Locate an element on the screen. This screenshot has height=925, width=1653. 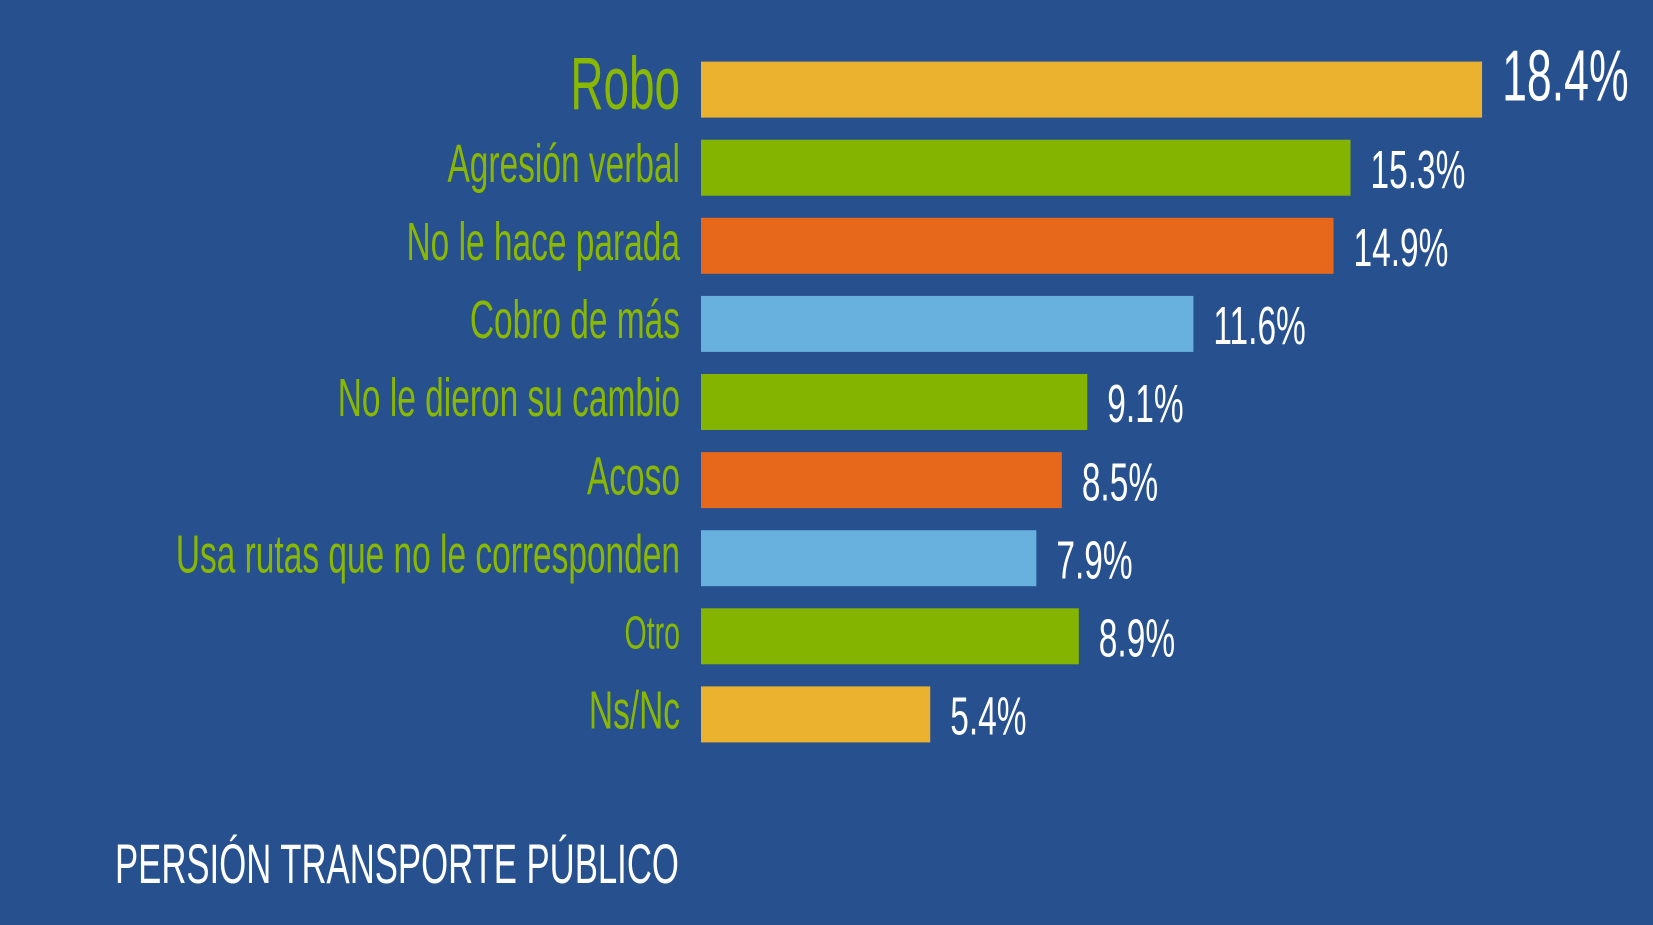
category-label: Agresión verbal is located at coordinates (563, 163).